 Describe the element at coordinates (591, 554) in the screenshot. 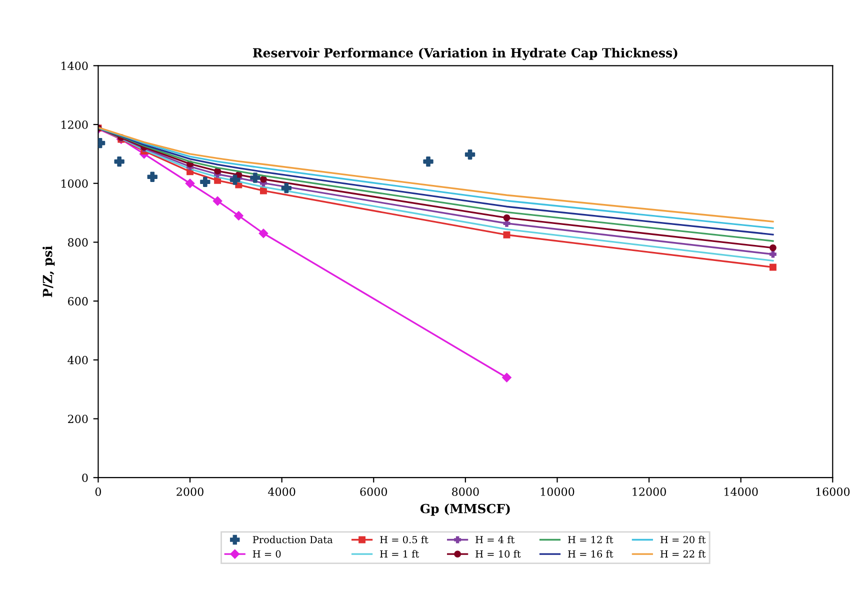

I see `legend-label: H = 16 ft` at that location.